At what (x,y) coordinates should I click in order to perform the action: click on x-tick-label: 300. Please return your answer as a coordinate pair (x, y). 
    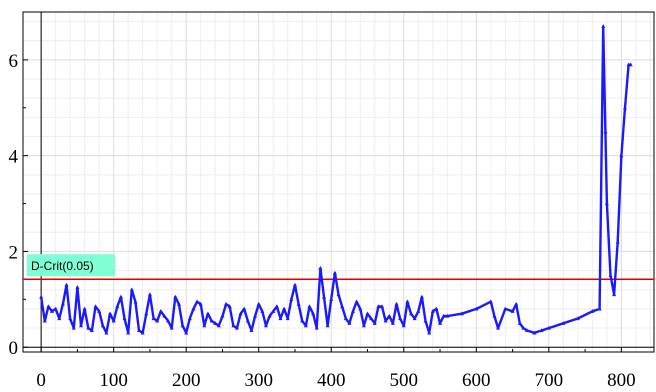
    Looking at the image, I should click on (258, 380).